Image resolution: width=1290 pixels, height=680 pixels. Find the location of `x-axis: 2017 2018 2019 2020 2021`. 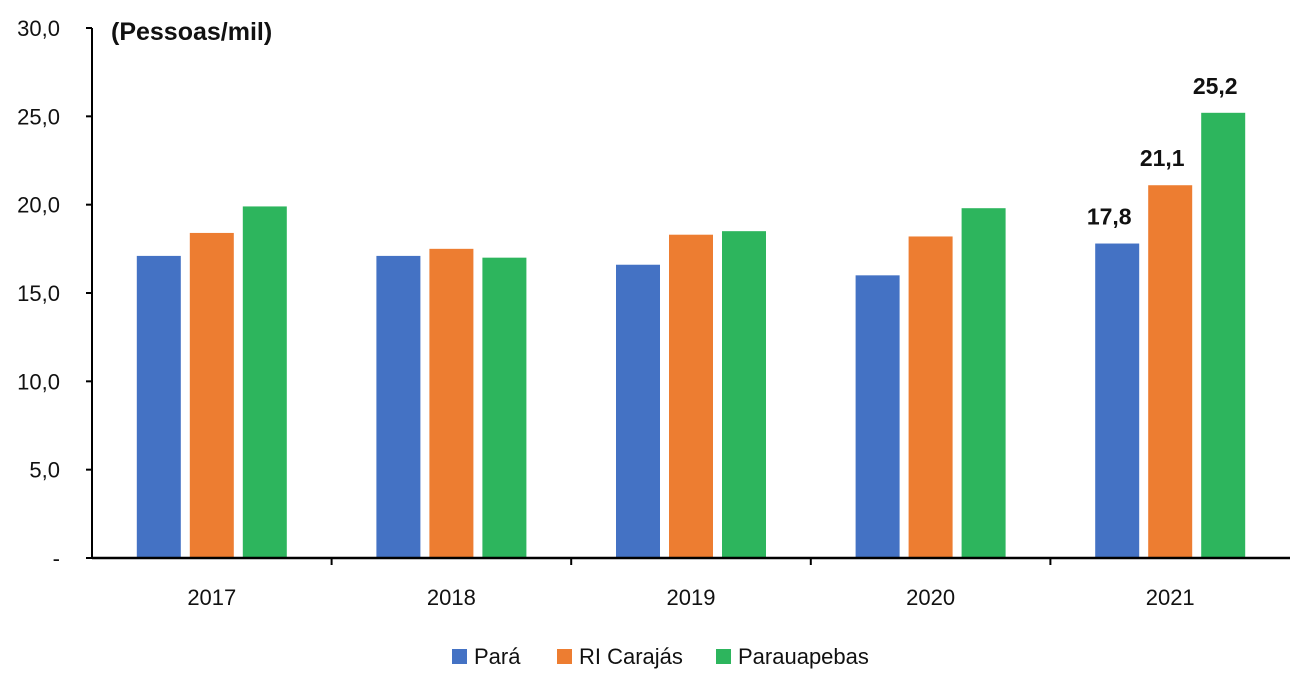

x-axis: 2017 2018 2019 2020 2021 is located at coordinates (691, 583).